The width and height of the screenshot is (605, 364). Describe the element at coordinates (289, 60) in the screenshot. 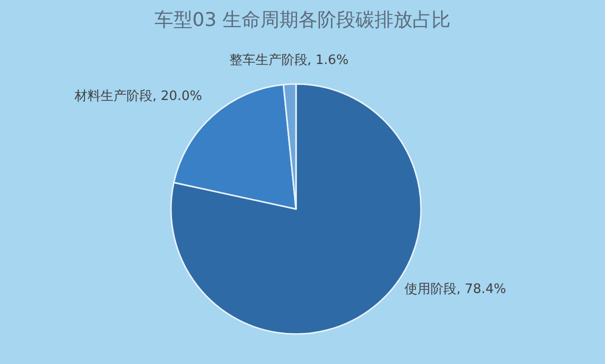

I see `slice-label: 整车生产阶段, 1.6%` at that location.